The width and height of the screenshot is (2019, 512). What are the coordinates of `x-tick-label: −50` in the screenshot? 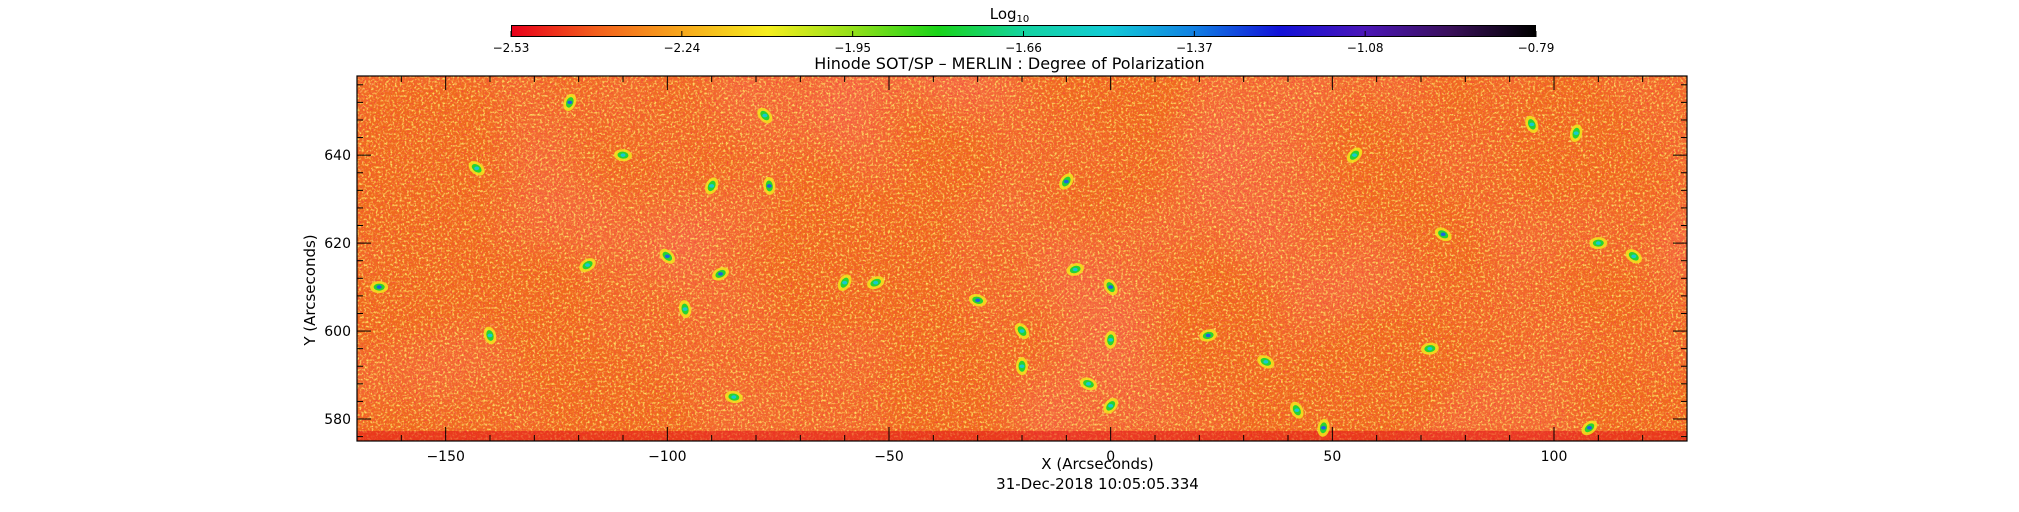 It's located at (889, 457).